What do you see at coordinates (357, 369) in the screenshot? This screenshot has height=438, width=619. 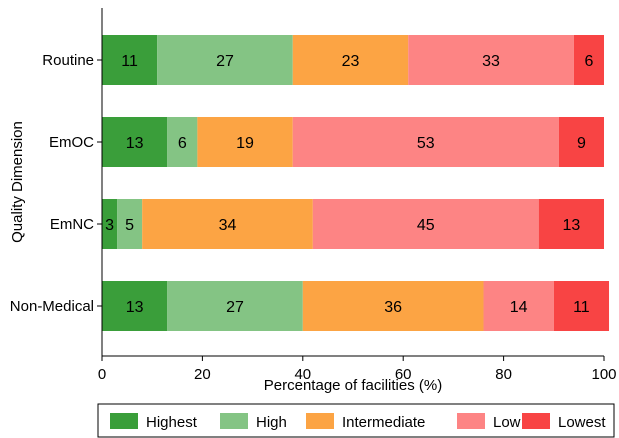 I see `x-ticks-group: 0 20 40 60 80 100` at bounding box center [357, 369].